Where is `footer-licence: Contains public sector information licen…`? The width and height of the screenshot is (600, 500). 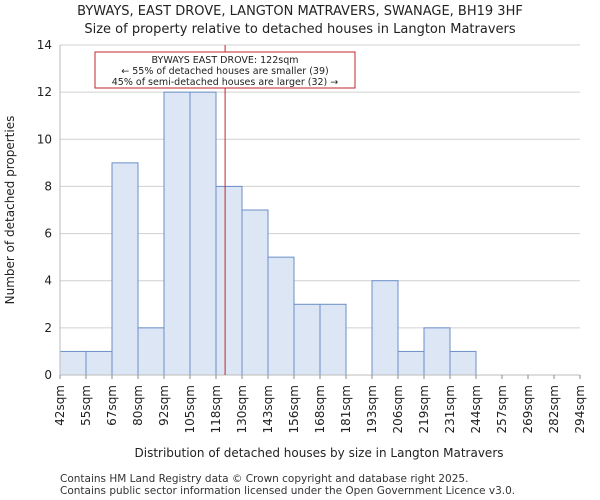
footer-licence: Contains public sector information licen… is located at coordinates (288, 491).